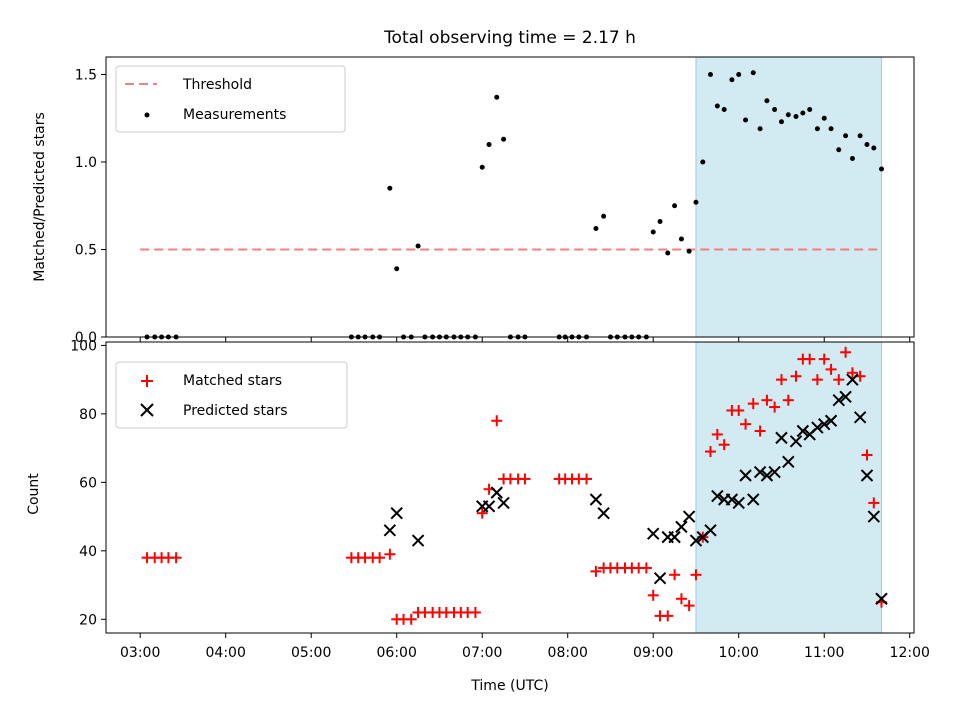  I want to click on ratio-y-tick-label: 1.0, so click(86, 163).